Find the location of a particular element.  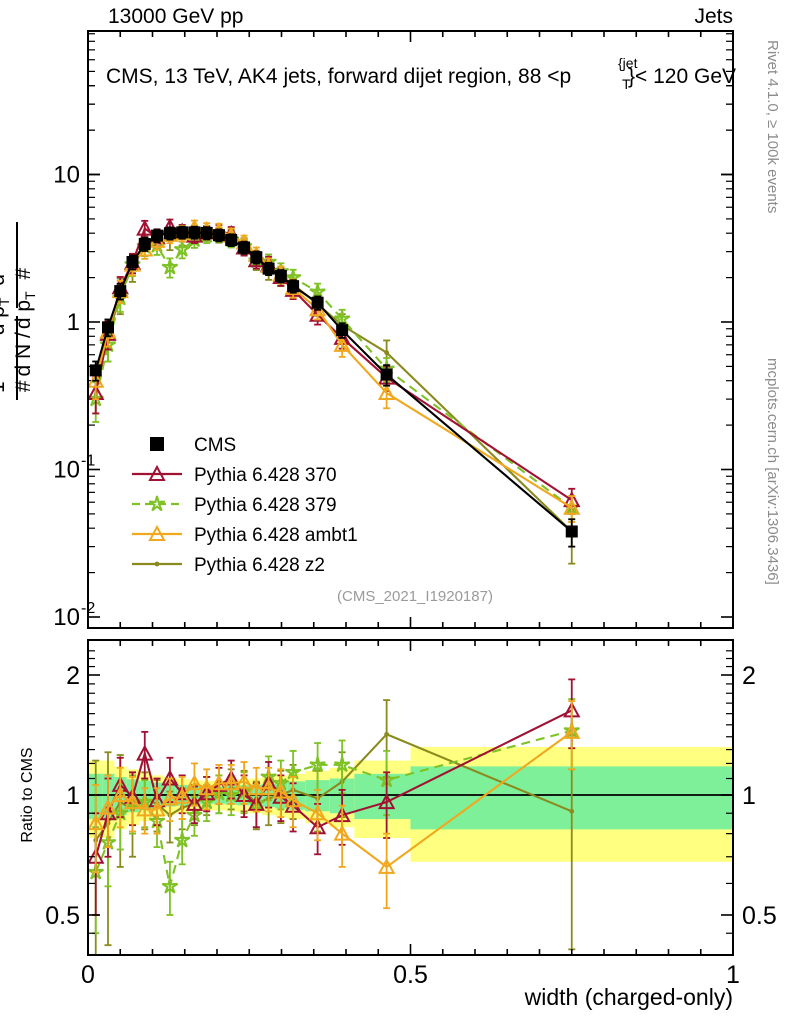

ratio-y-axis-label: Ratio to CMS is located at coordinates (27, 794).